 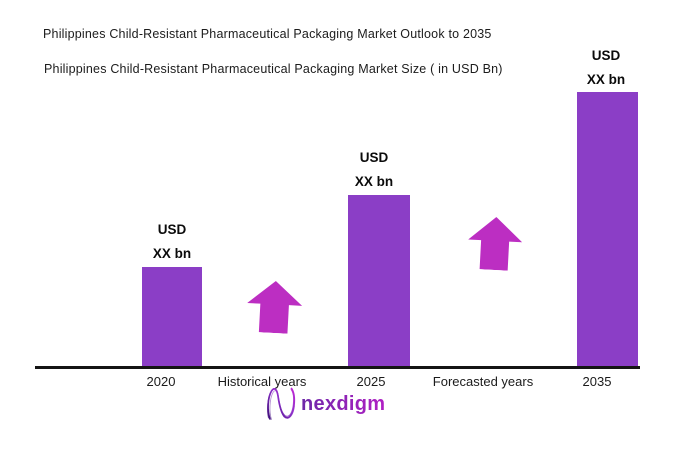 What do you see at coordinates (172, 242) in the screenshot?
I see `bar-value-label-2020: USD XX bn` at bounding box center [172, 242].